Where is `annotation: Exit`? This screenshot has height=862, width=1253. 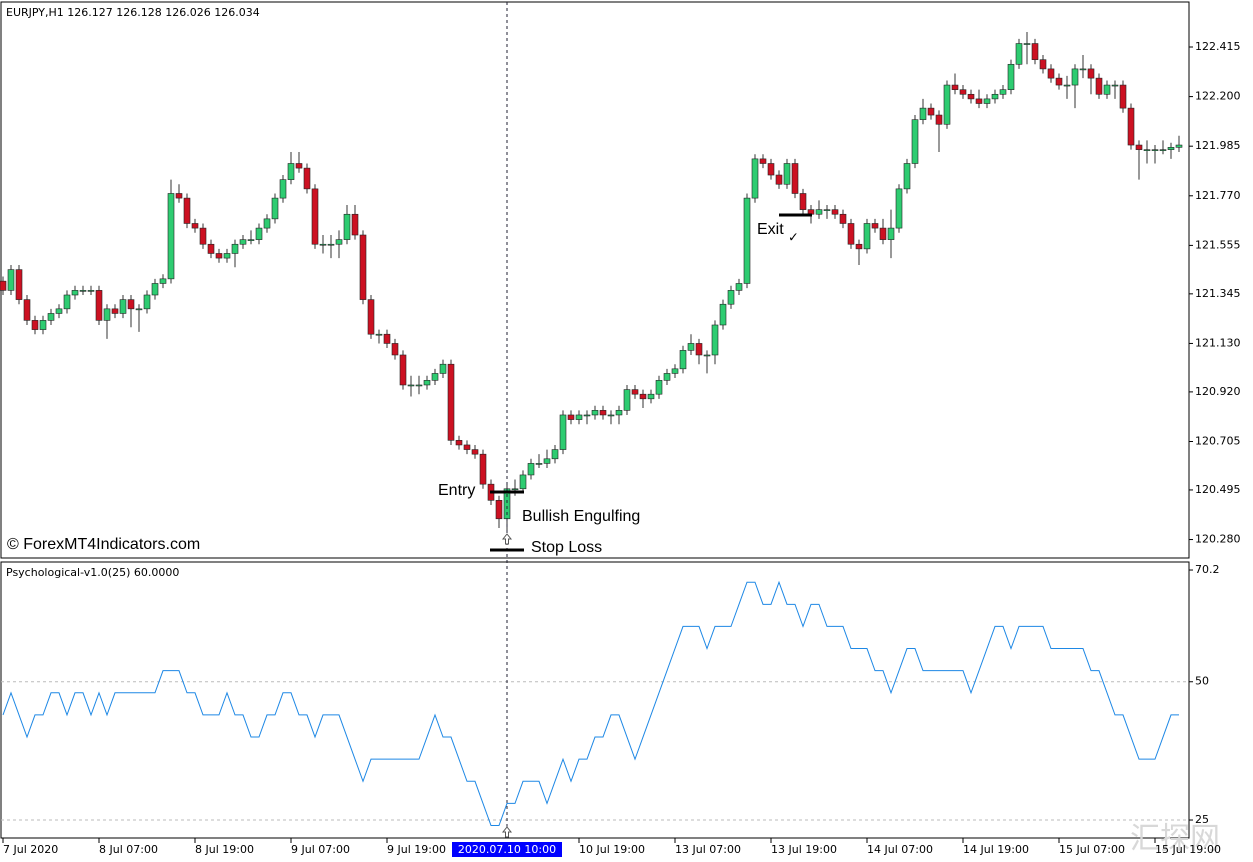 annotation: Exit is located at coordinates (770, 229).